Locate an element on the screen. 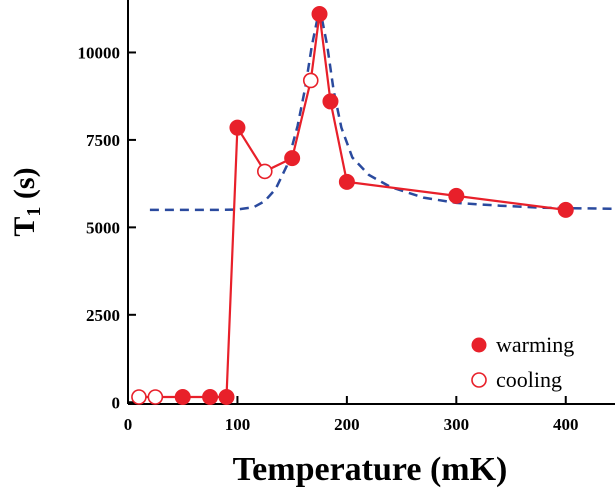 Image resolution: width=615 pixels, height=493 pixels. legend-warming-label: warming is located at coordinates (535, 344).